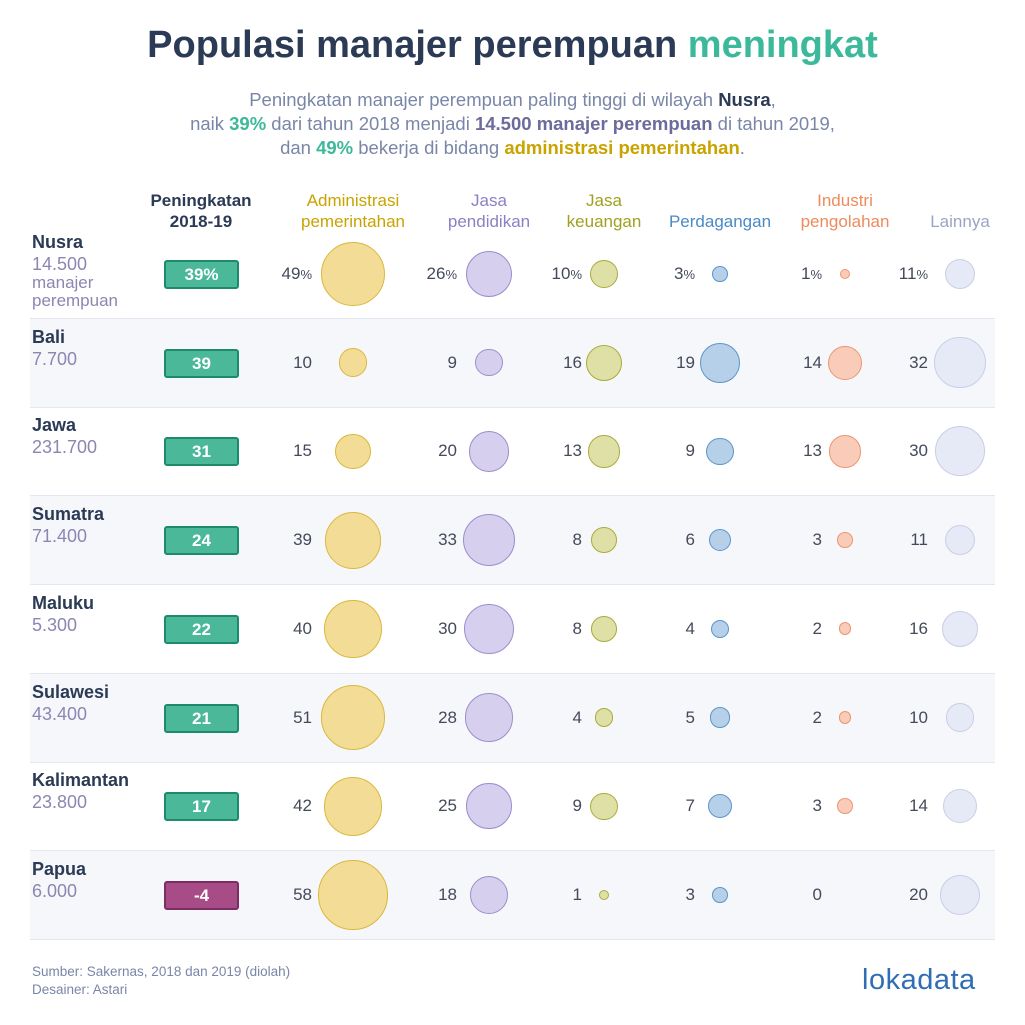  I want to click on value-label-dag: 3%, so click(684, 273).